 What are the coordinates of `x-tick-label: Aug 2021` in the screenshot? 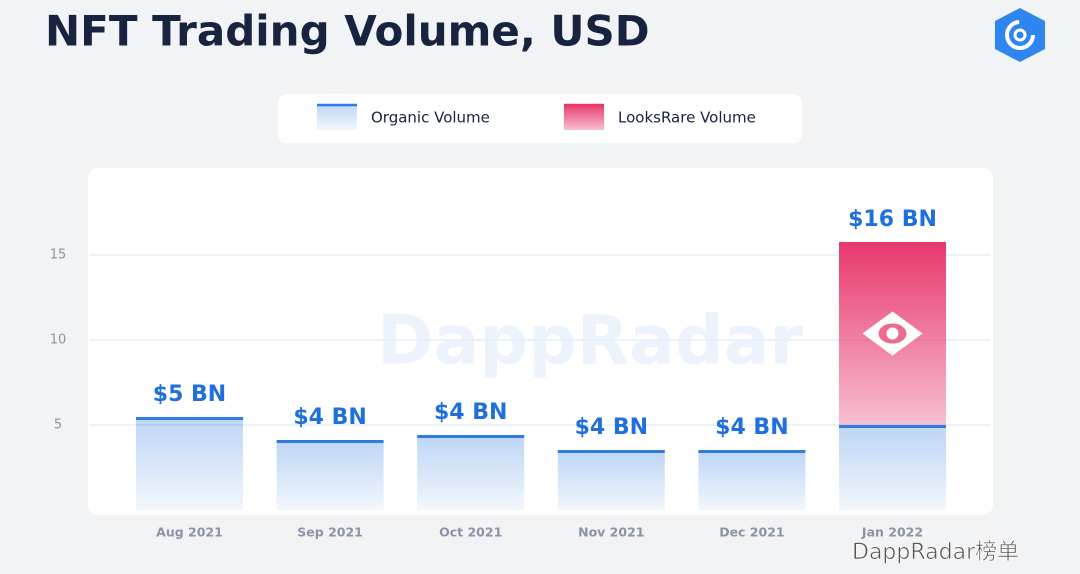 It's located at (189, 532).